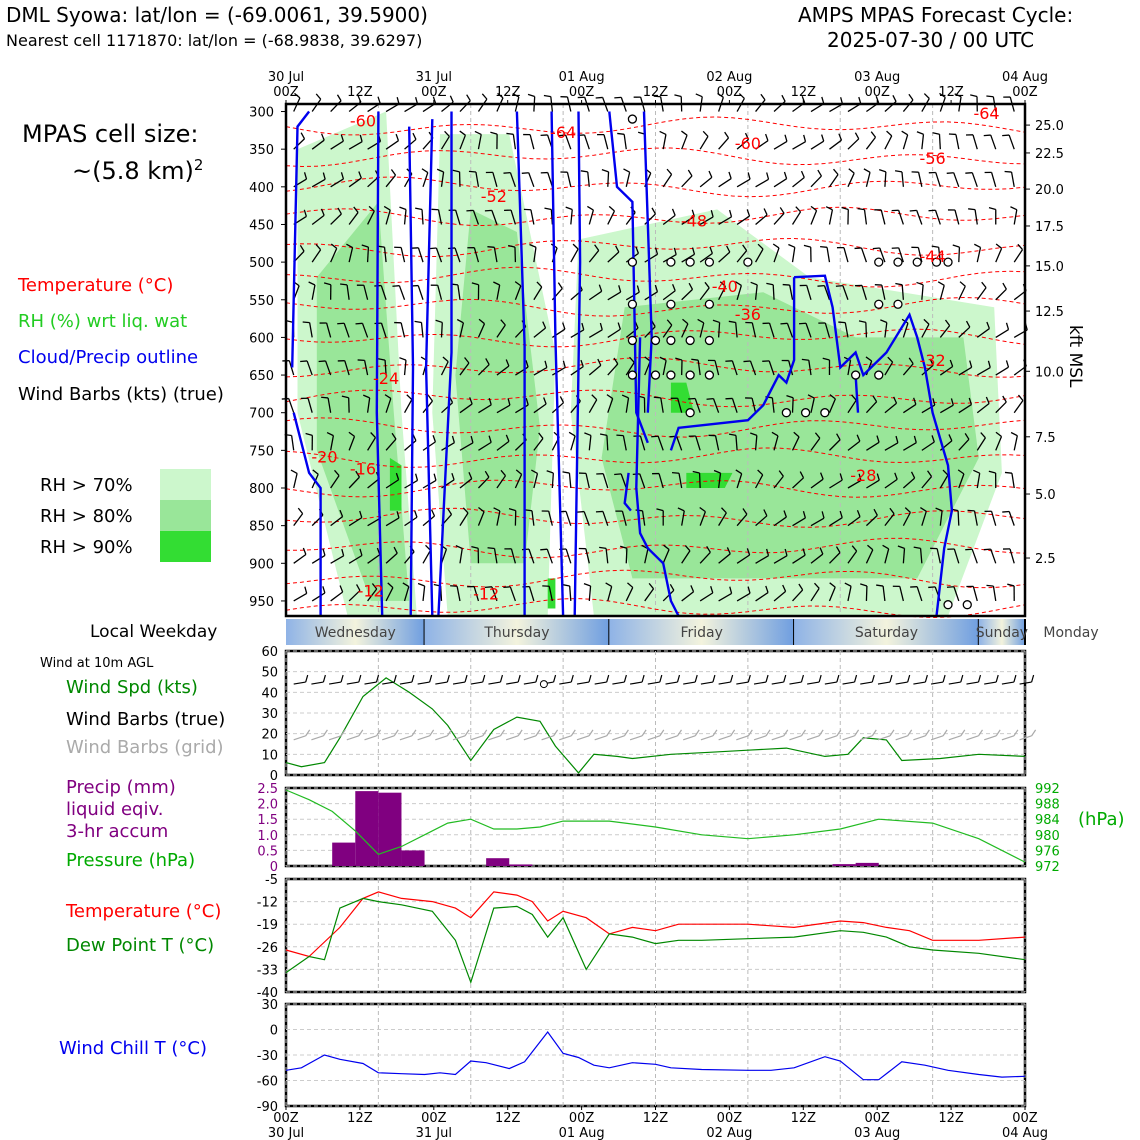  I want to click on isotherm-line, so click(655, 427).